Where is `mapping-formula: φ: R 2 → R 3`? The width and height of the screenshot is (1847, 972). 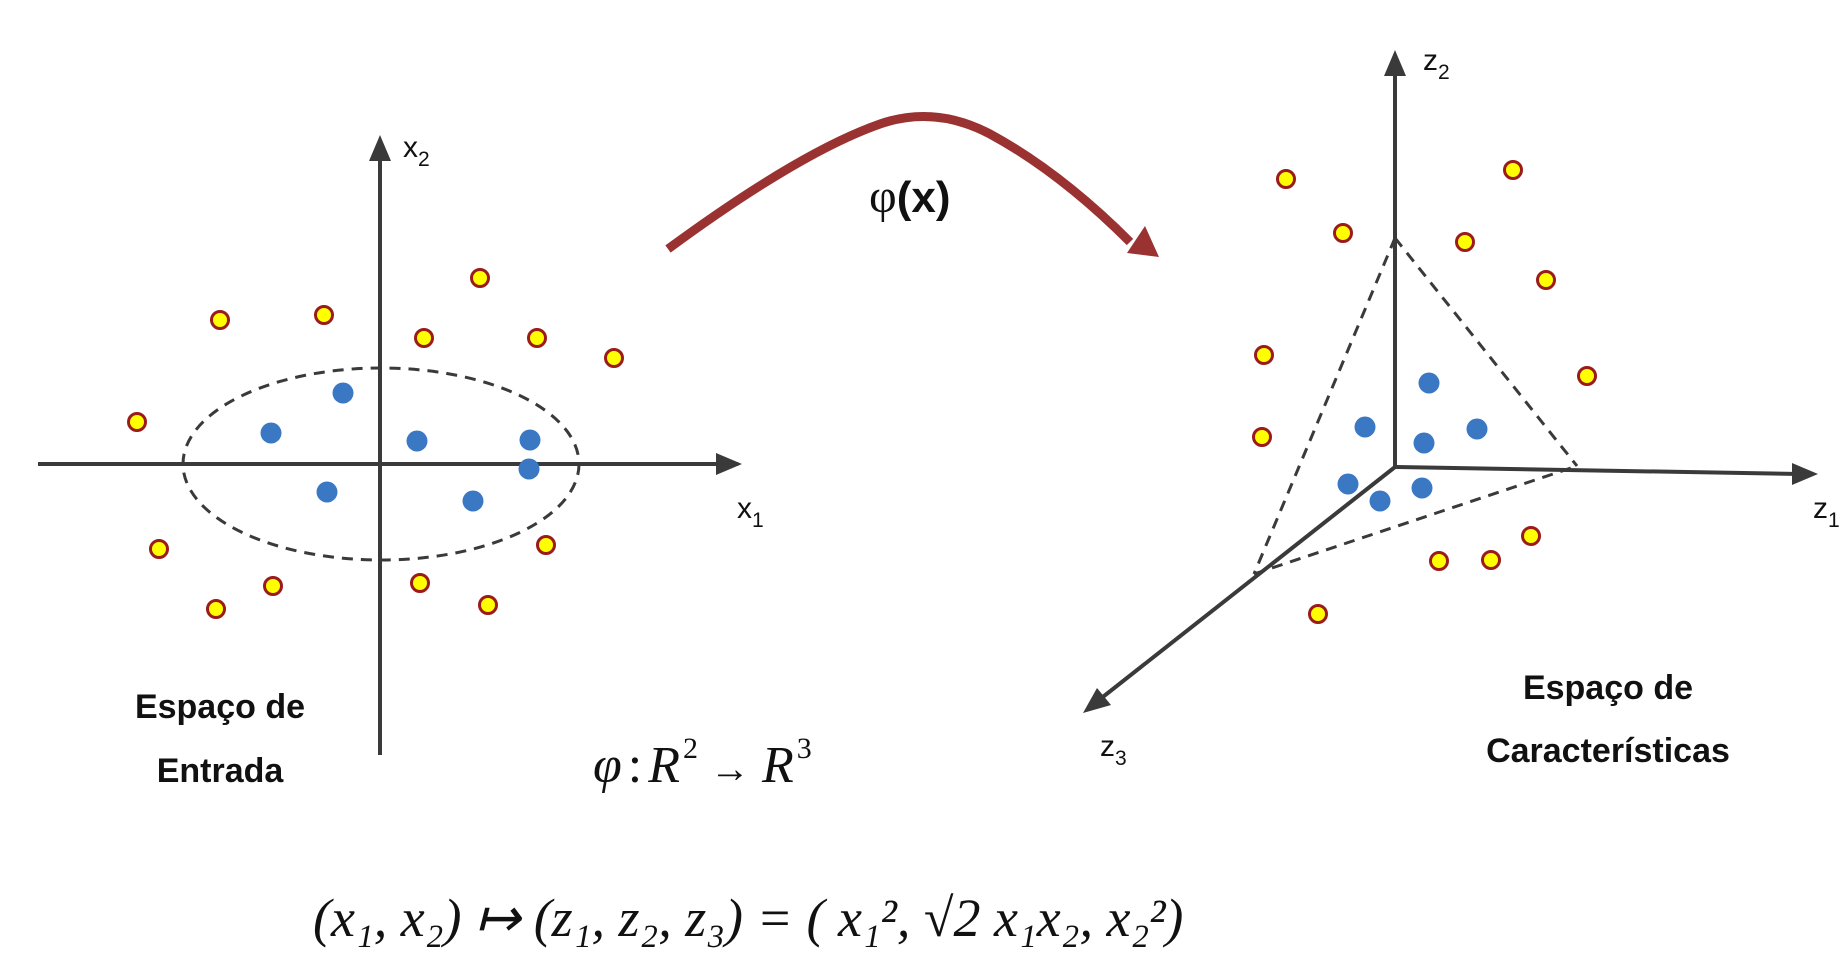
mapping-formula: φ: R 2 → R 3 is located at coordinates (702, 763).